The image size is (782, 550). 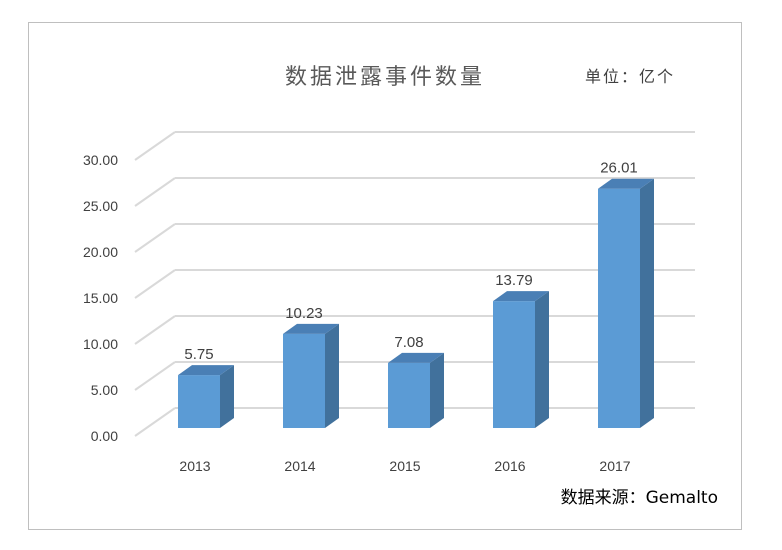 I want to click on unit-label: 单位：亿个, so click(x=630, y=76).